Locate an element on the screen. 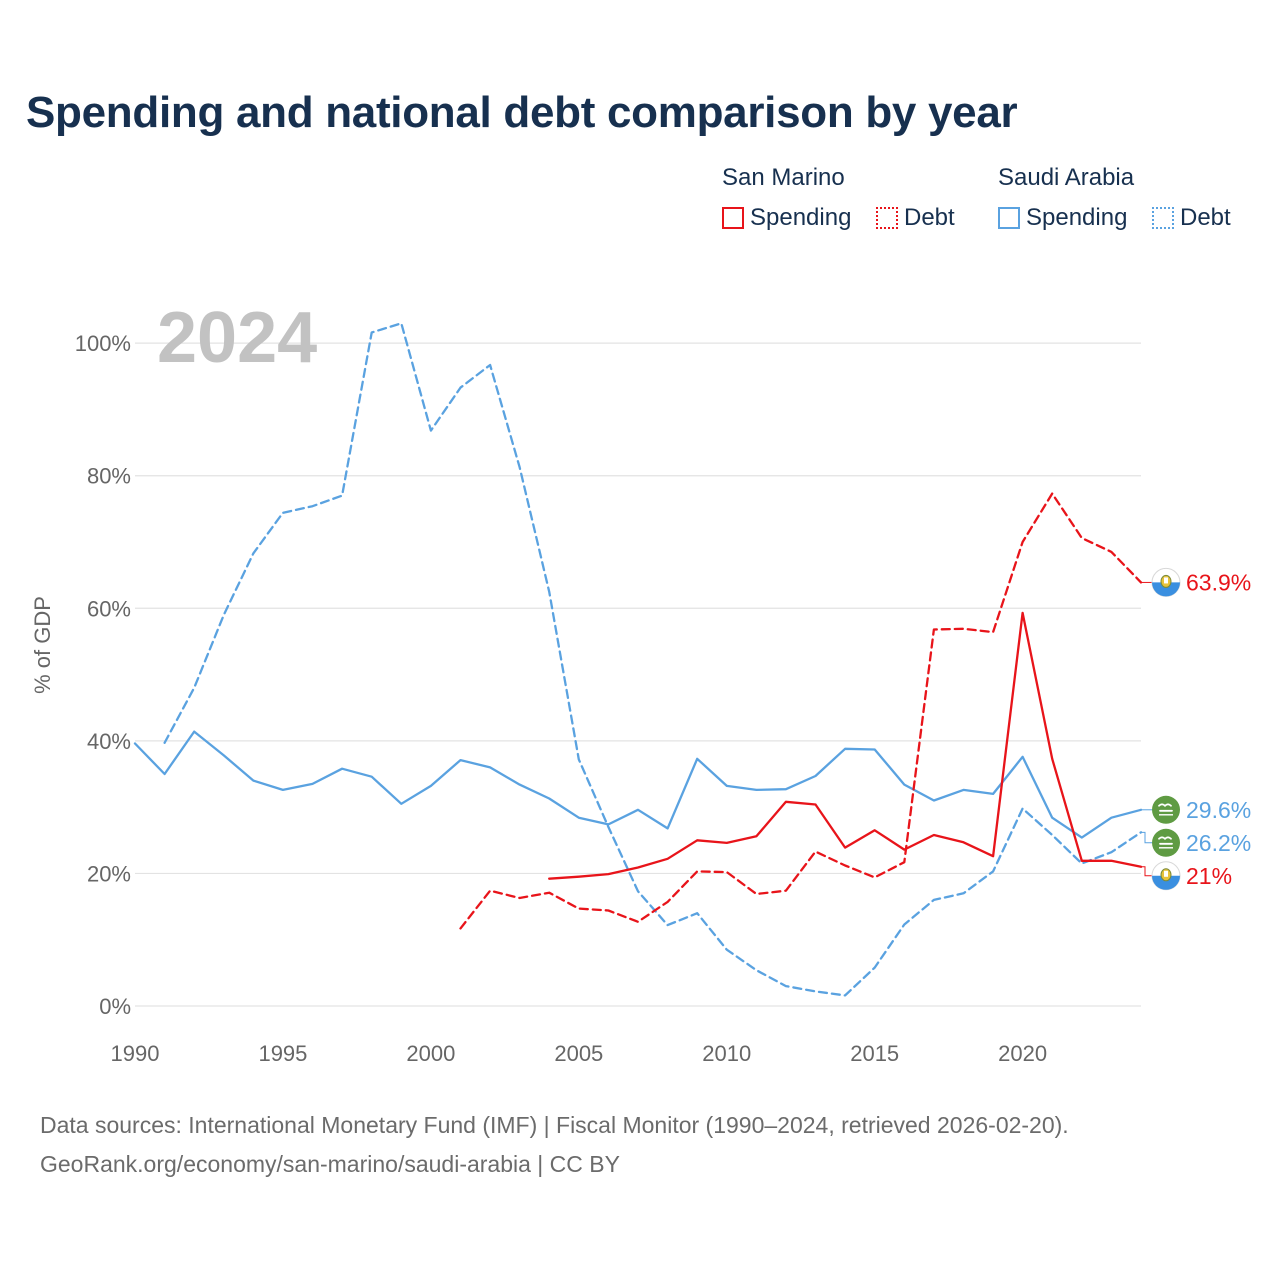 The height and width of the screenshot is (1280, 1280). legend-item-san-marino-spending: Spending is located at coordinates (786, 218).